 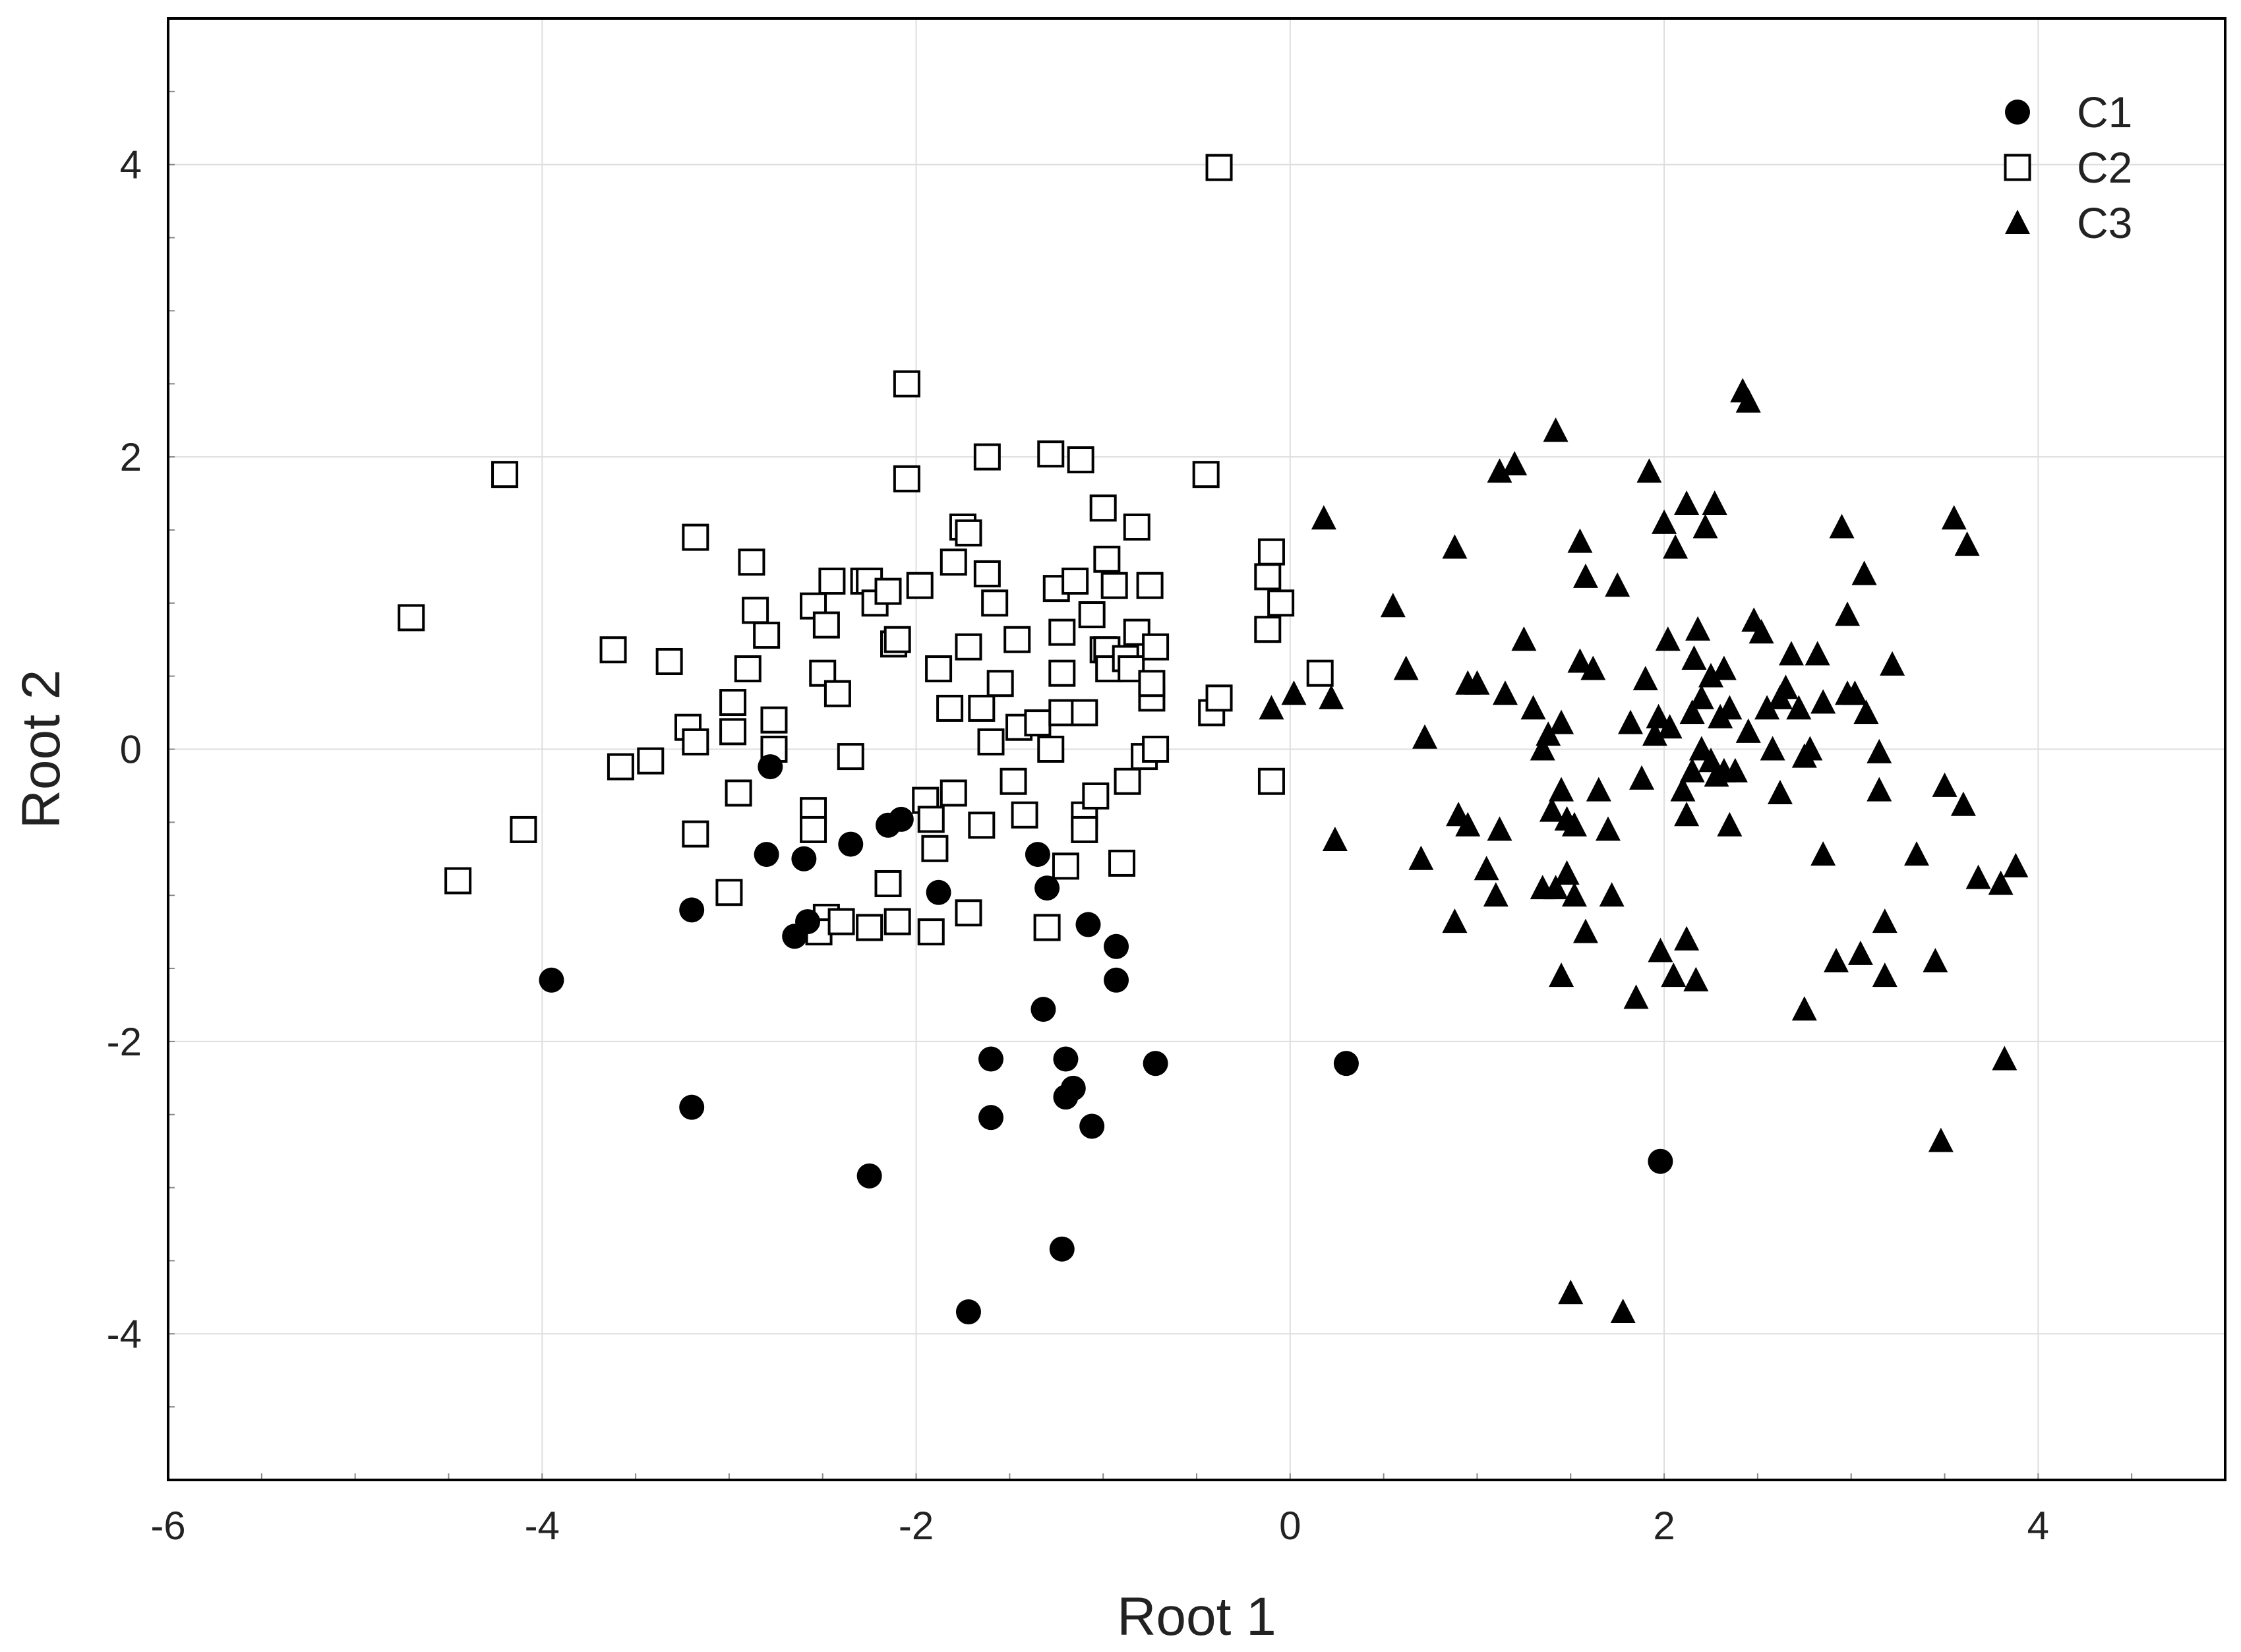 I want to click on legend-marker-c2, so click(x=2017, y=167).